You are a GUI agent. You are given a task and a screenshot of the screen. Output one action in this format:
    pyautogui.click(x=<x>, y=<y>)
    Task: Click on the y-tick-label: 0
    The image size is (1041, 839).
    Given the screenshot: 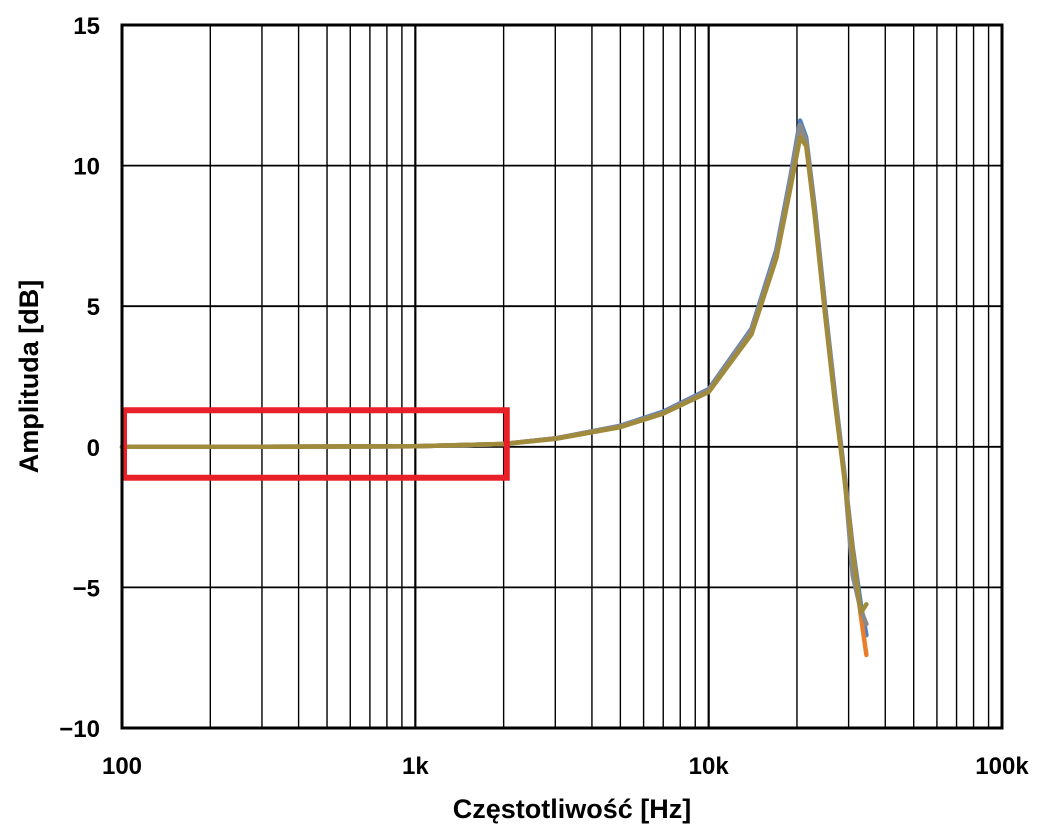 What is the action you would take?
    pyautogui.click(x=93, y=448)
    